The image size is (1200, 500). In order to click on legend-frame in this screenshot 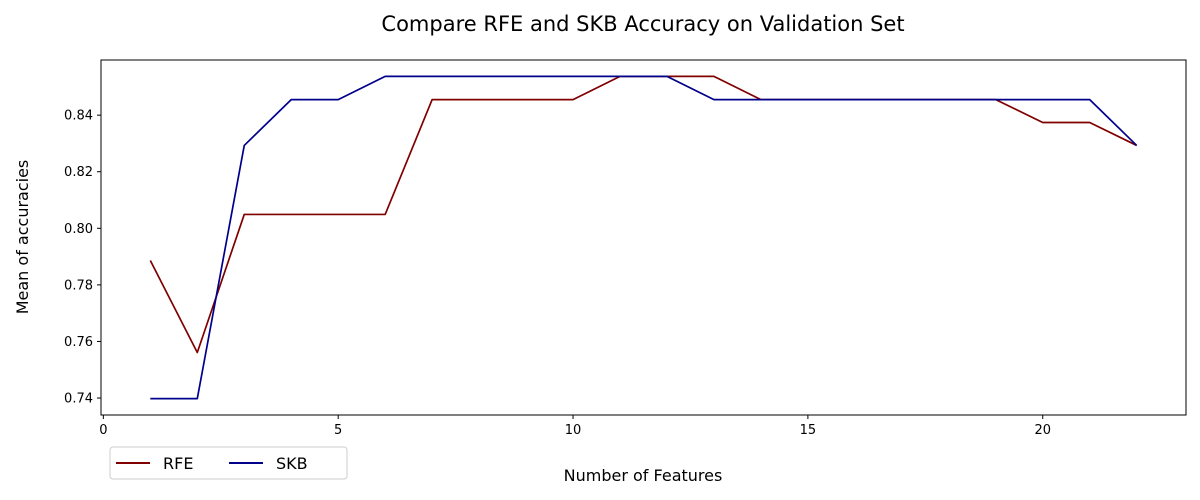, I will do `click(228, 463)`.